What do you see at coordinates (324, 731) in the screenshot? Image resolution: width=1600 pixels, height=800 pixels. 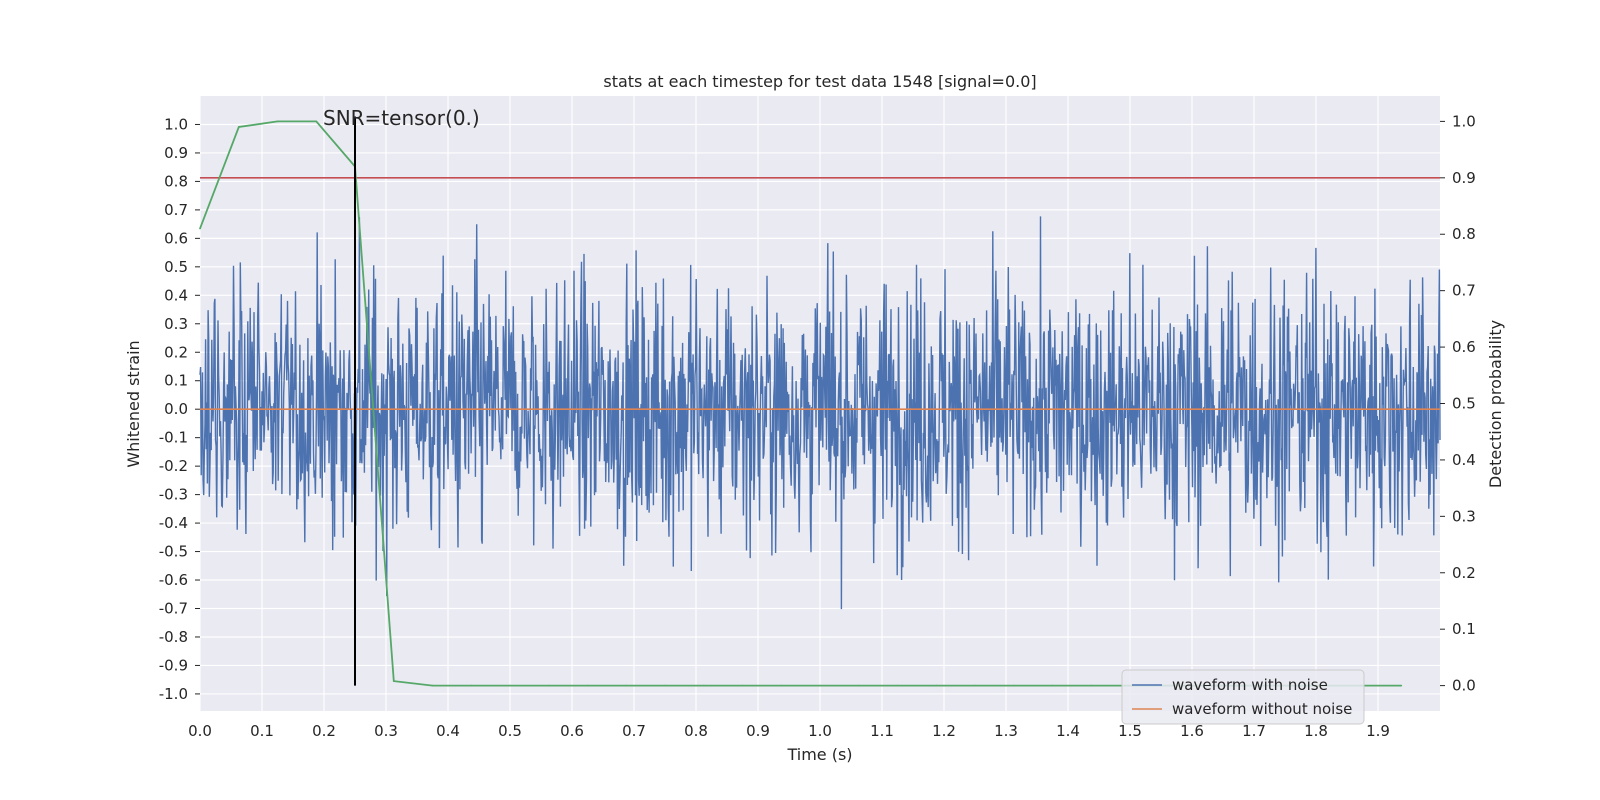 I see `x-tick-label: 0.2` at bounding box center [324, 731].